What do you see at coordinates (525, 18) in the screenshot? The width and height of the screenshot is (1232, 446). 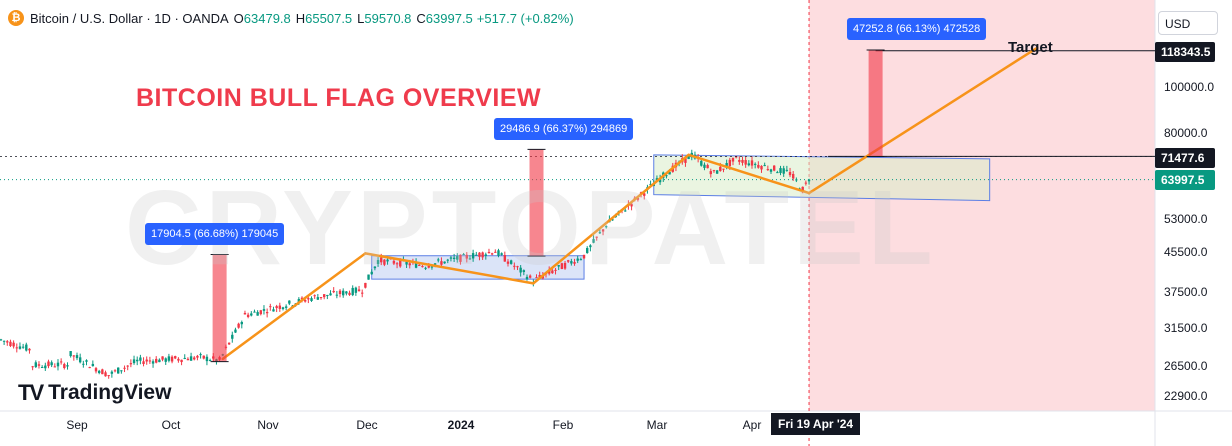 I see `change-value: +517.7 (+0.82%)` at bounding box center [525, 18].